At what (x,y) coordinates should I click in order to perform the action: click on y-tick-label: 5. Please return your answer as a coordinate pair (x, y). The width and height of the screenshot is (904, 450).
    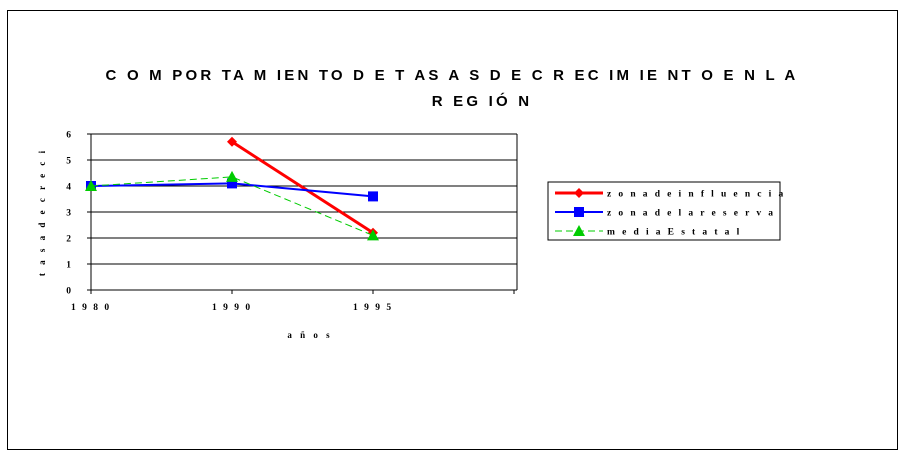
    Looking at the image, I should click on (69, 162).